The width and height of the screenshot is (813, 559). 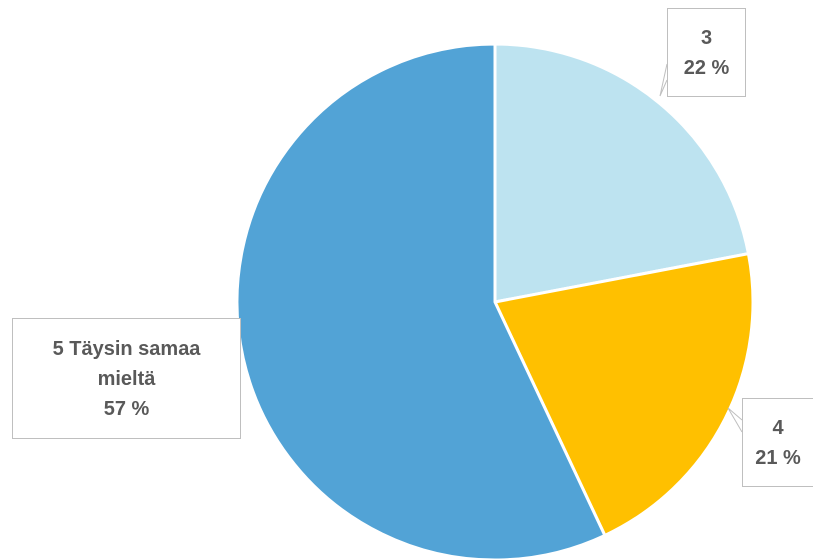 What do you see at coordinates (126, 408) in the screenshot?
I see `value-label: 57 %` at bounding box center [126, 408].